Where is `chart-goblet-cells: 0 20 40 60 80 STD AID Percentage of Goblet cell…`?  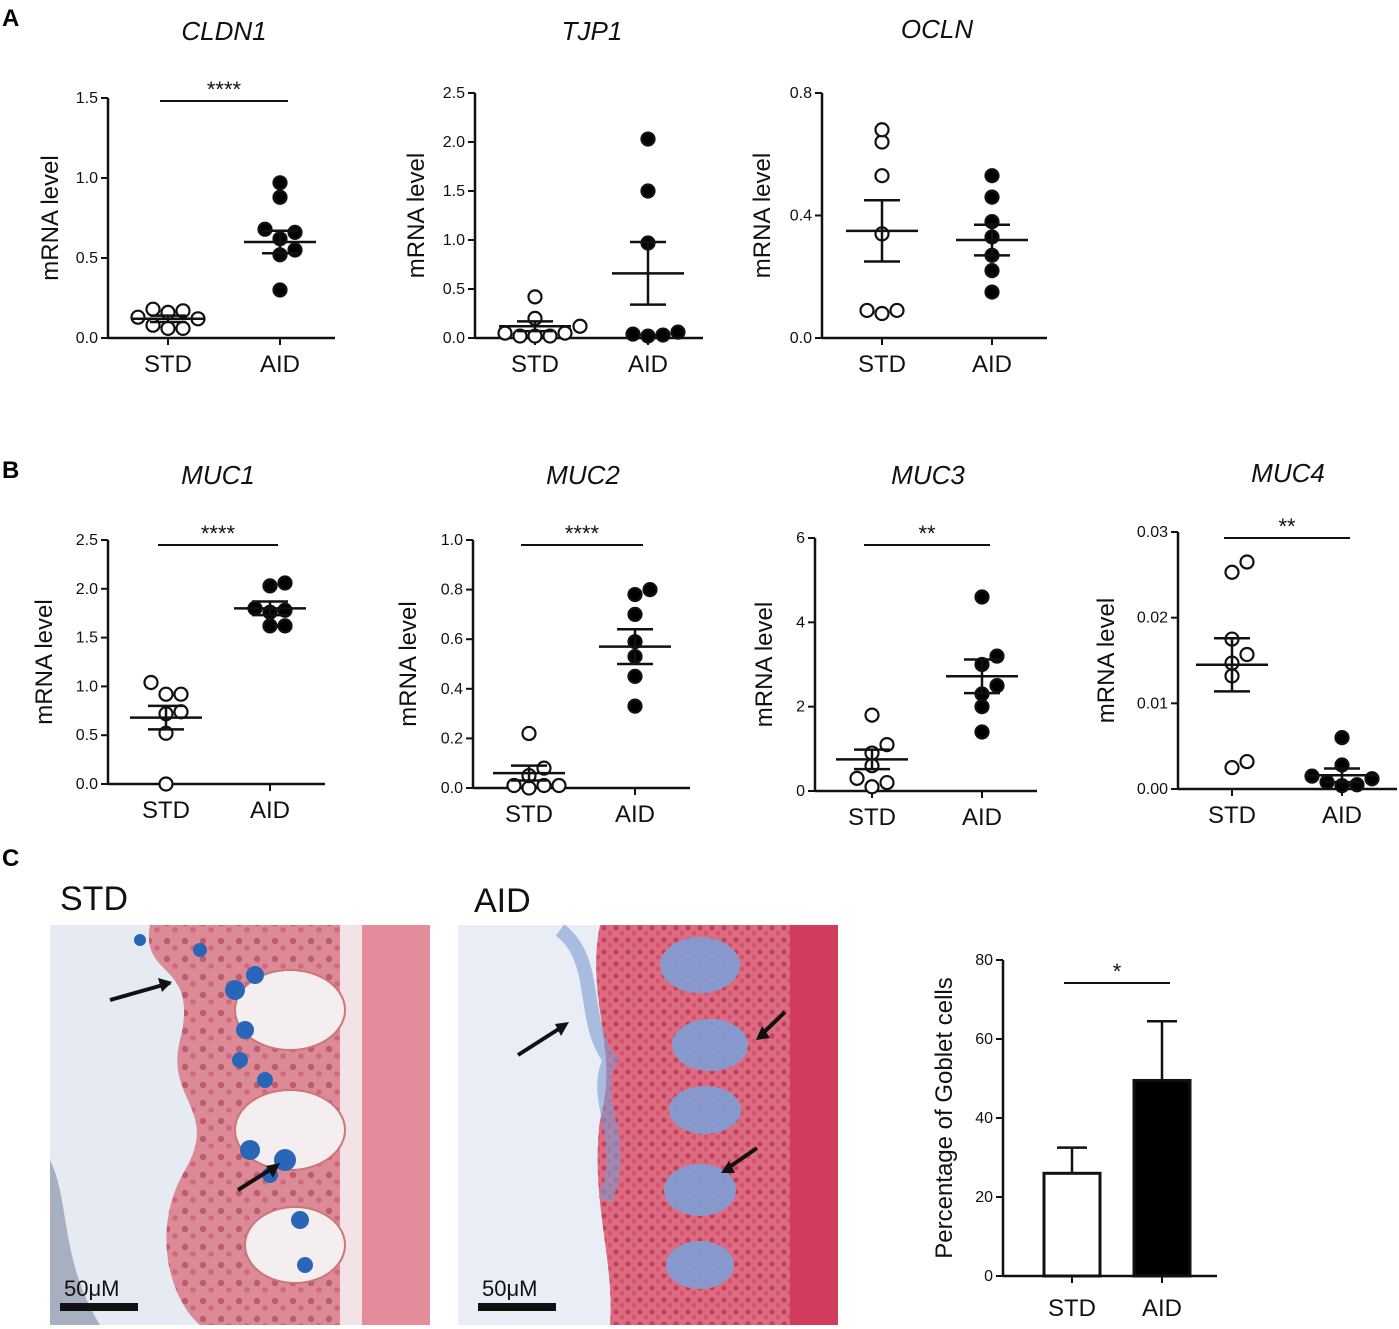
chart-goblet-cells: 0 20 40 60 80 STD AID Percentage of Goblet cell… is located at coordinates (1074, 1137).